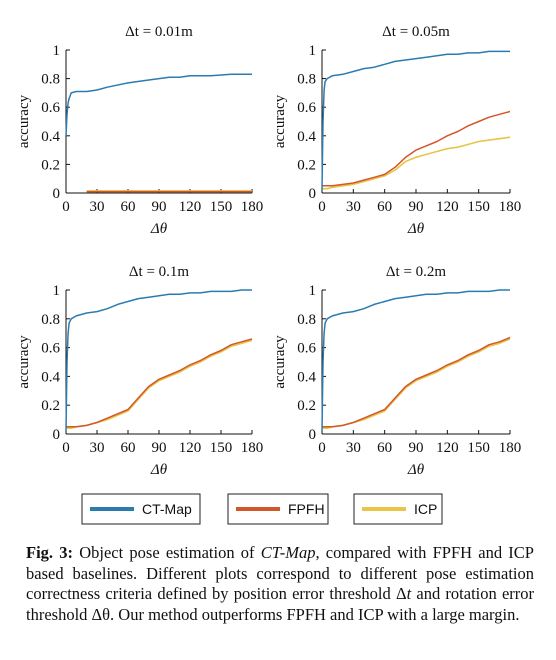 This screenshot has height=660, width=556. I want to click on legend-item-ct-map: CT-Map, so click(141, 509).